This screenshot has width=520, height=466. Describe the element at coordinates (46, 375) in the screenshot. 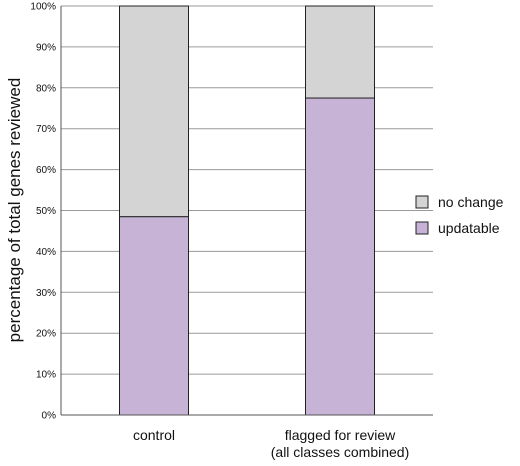

I see `y-tick-label: 10%` at that location.